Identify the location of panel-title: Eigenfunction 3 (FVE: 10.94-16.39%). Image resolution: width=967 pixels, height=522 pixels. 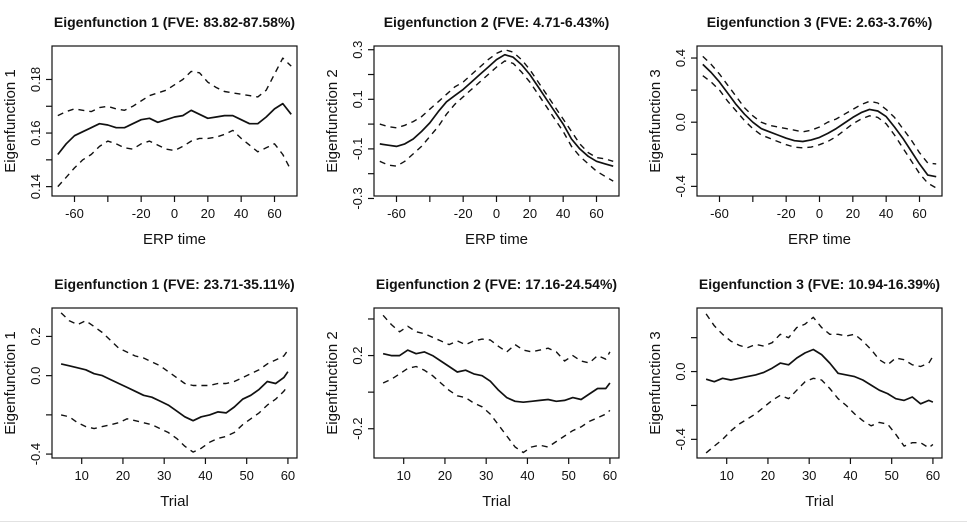
(819, 284).